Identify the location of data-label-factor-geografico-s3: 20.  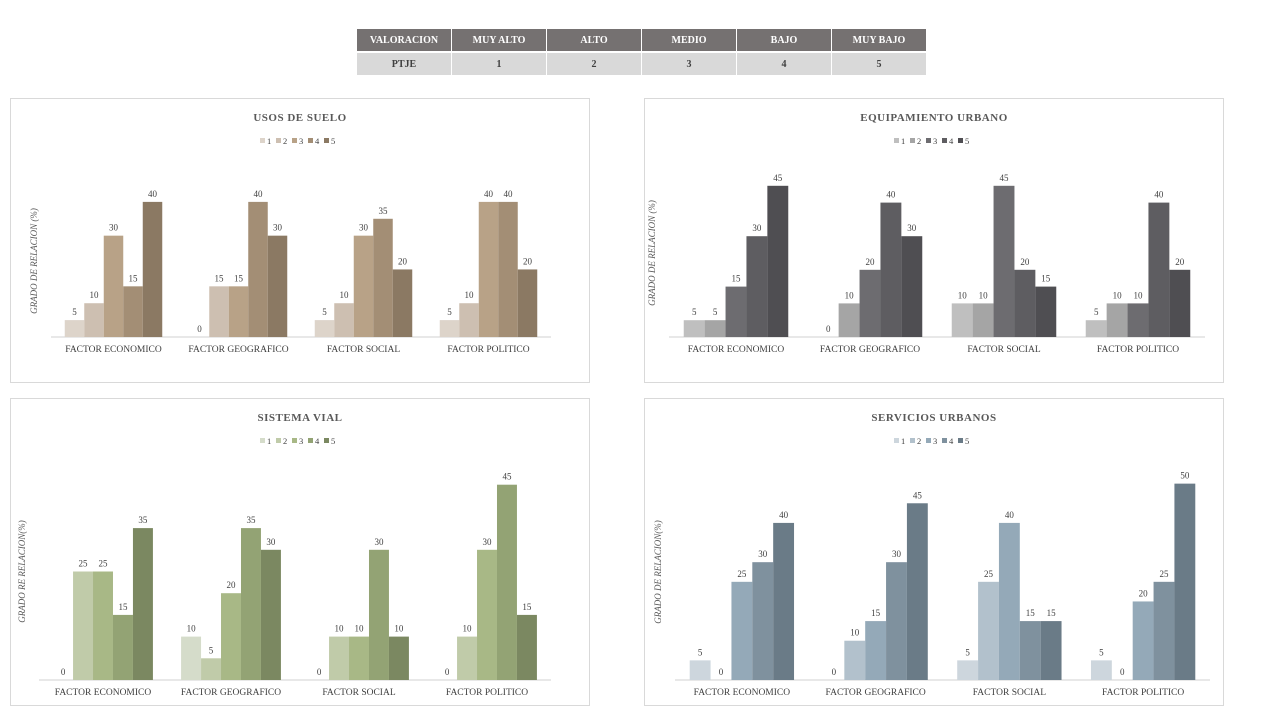
(871, 262).